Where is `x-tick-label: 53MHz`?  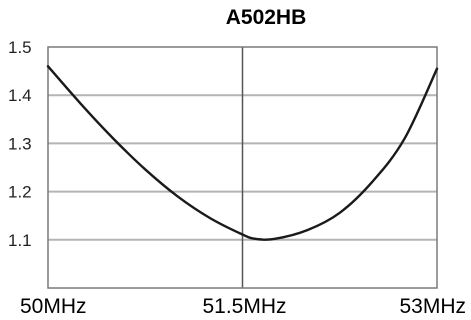 x-tick-label: 53MHz is located at coordinates (432, 306).